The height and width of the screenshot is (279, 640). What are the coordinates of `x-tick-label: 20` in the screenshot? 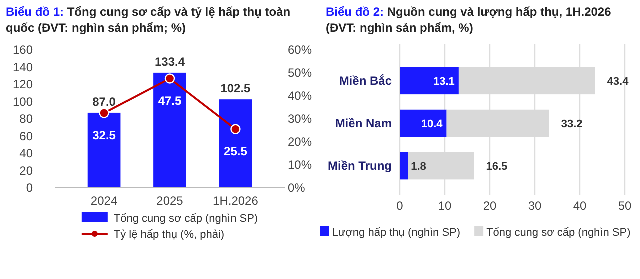 It's located at (490, 206).